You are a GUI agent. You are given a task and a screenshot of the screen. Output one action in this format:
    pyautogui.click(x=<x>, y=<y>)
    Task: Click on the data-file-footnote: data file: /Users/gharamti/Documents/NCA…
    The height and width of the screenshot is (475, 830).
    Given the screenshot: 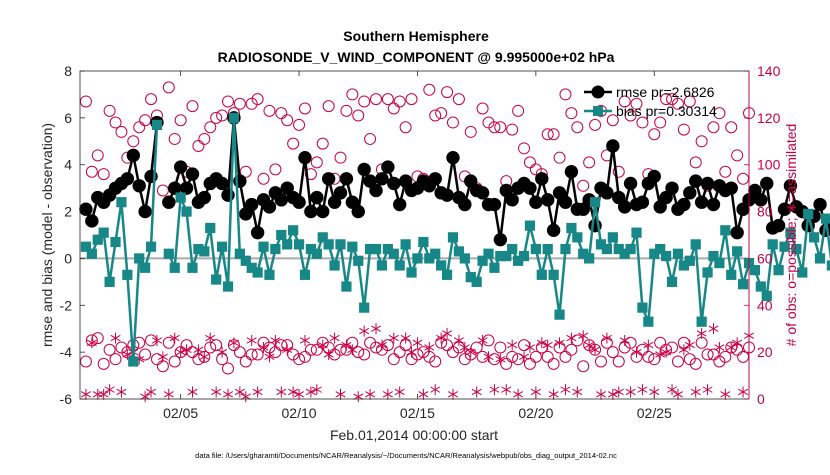 What is the action you would take?
    pyautogui.click(x=406, y=455)
    